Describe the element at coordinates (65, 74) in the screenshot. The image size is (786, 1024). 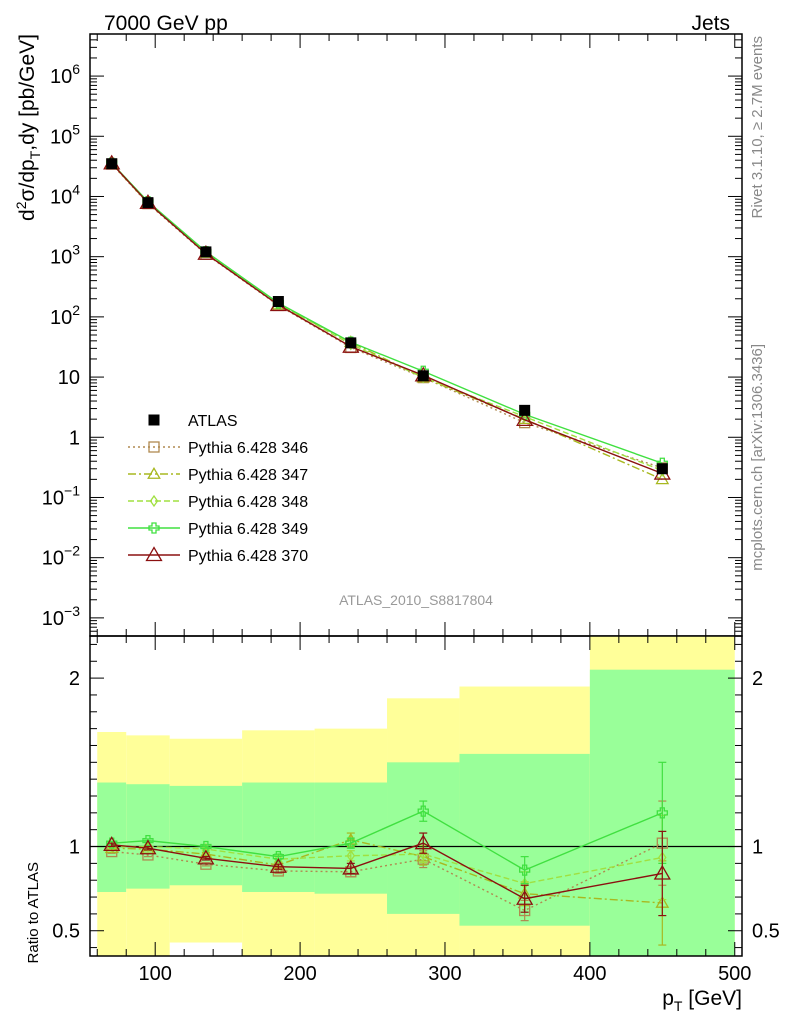
I see `main-y-tick-label: 10⁶` at that location.